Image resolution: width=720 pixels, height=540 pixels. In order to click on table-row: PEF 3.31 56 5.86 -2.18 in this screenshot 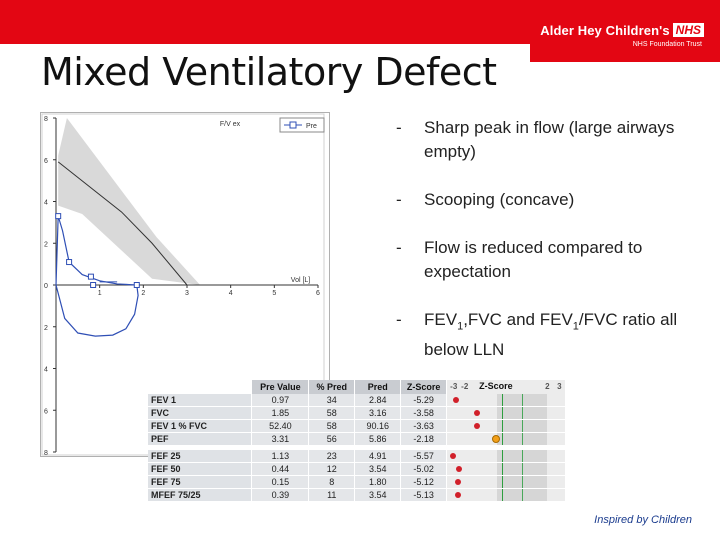, I will do `click(357, 439)`.